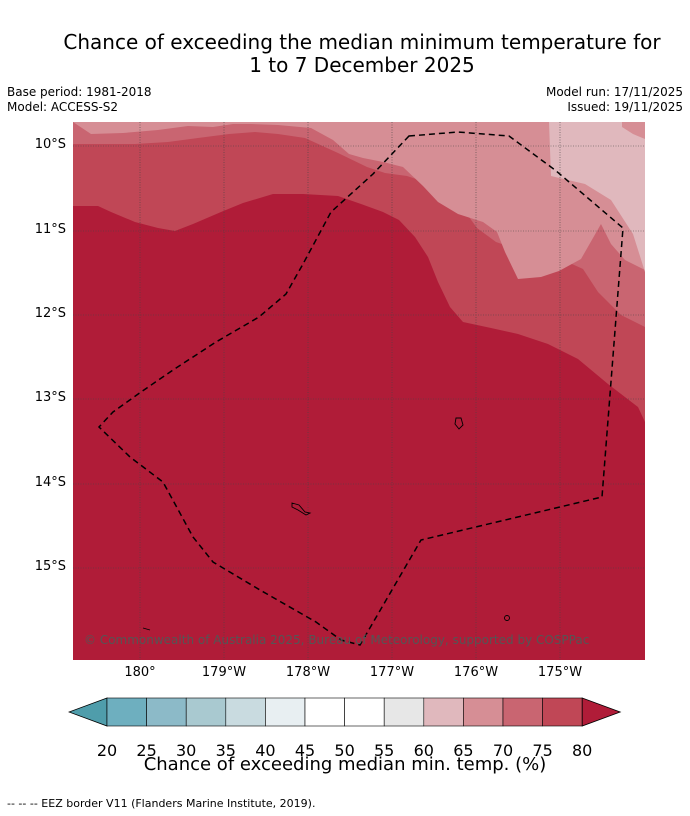  I want to click on colorbar-svg, so click(344, 712).